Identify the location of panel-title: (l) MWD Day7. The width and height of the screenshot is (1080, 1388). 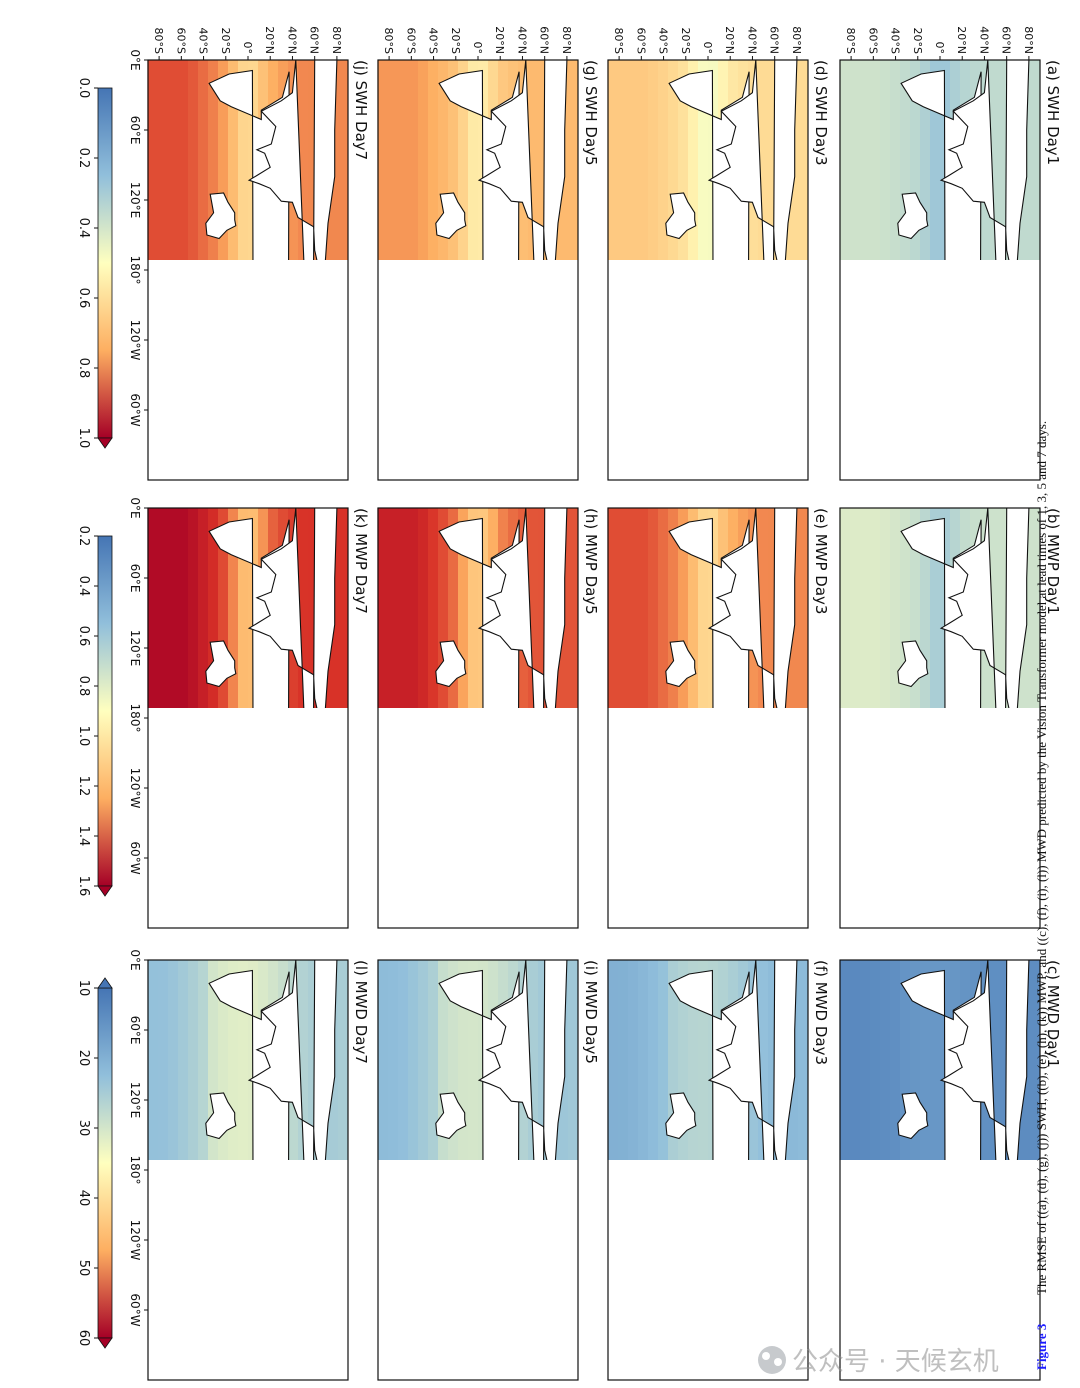
(361, 1012).